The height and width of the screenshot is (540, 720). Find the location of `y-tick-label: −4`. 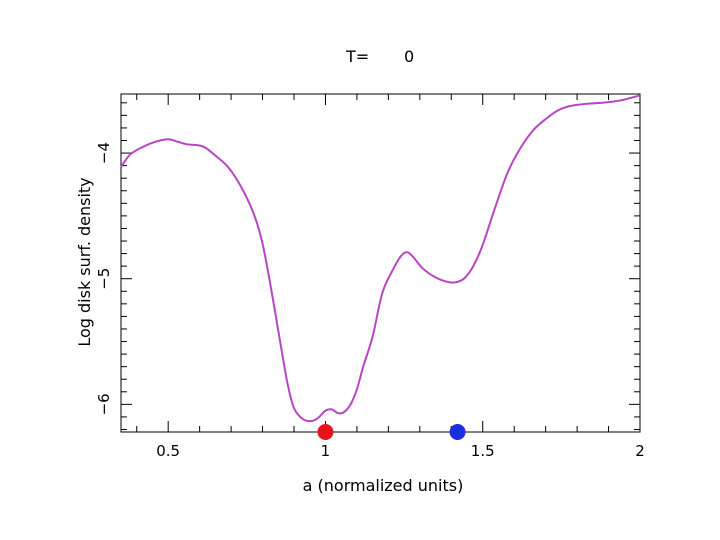

y-tick-label: −4 is located at coordinates (104, 153).